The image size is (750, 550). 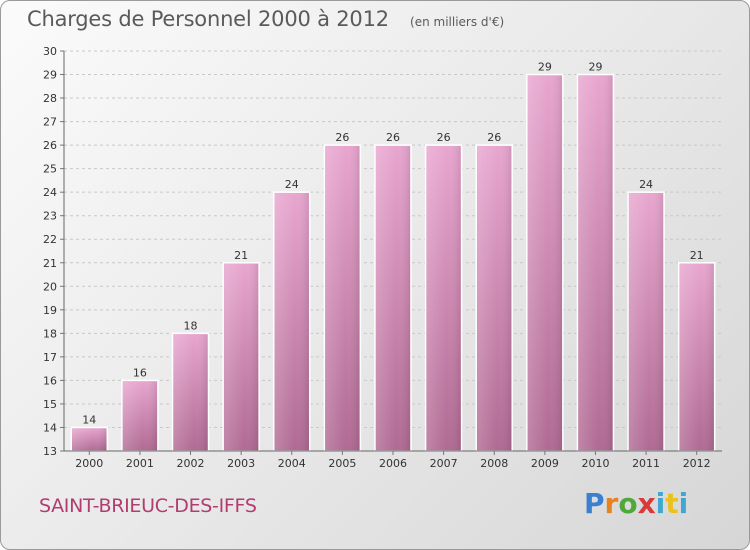 I want to click on x-tick-label: 2009, so click(x=545, y=463).